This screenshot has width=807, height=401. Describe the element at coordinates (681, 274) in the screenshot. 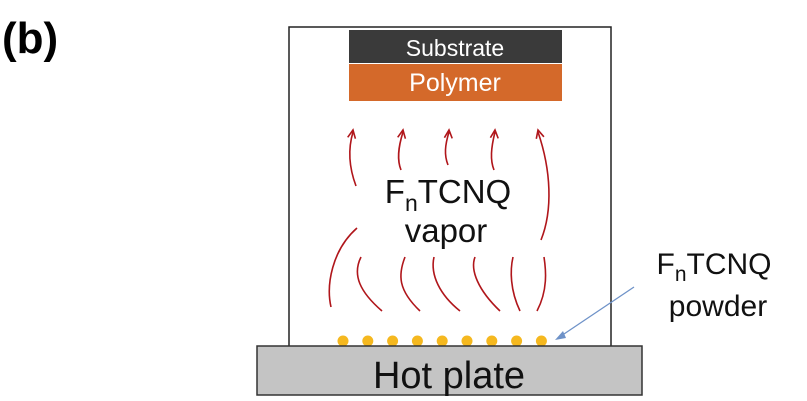

I see `powder-formula-sub: n` at that location.